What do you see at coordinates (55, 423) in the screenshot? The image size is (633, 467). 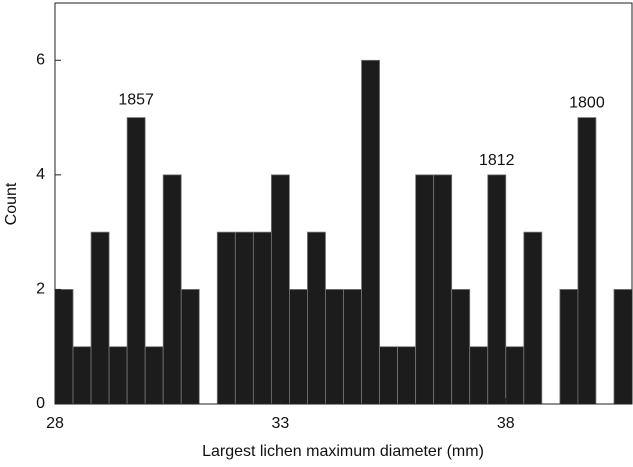 I see `x-tick-label: 28` at bounding box center [55, 423].